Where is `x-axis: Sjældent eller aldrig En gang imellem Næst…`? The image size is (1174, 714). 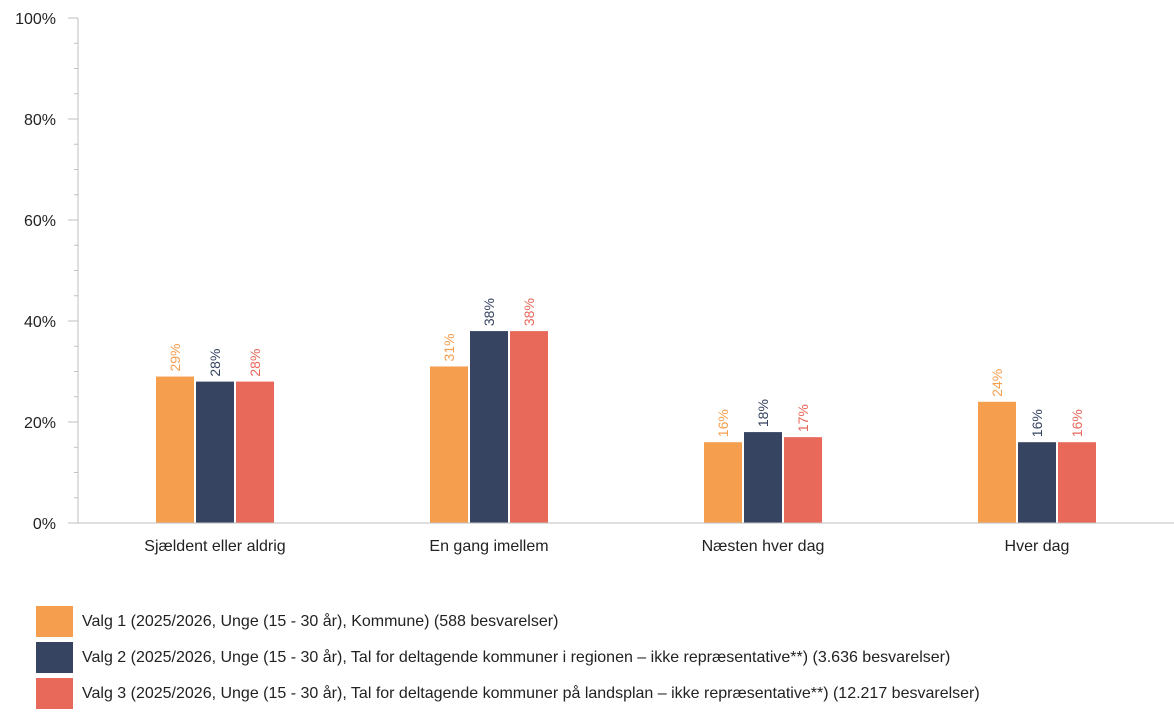
x-axis: Sjældent eller aldrig En gang imellem Næst… is located at coordinates (626, 538).